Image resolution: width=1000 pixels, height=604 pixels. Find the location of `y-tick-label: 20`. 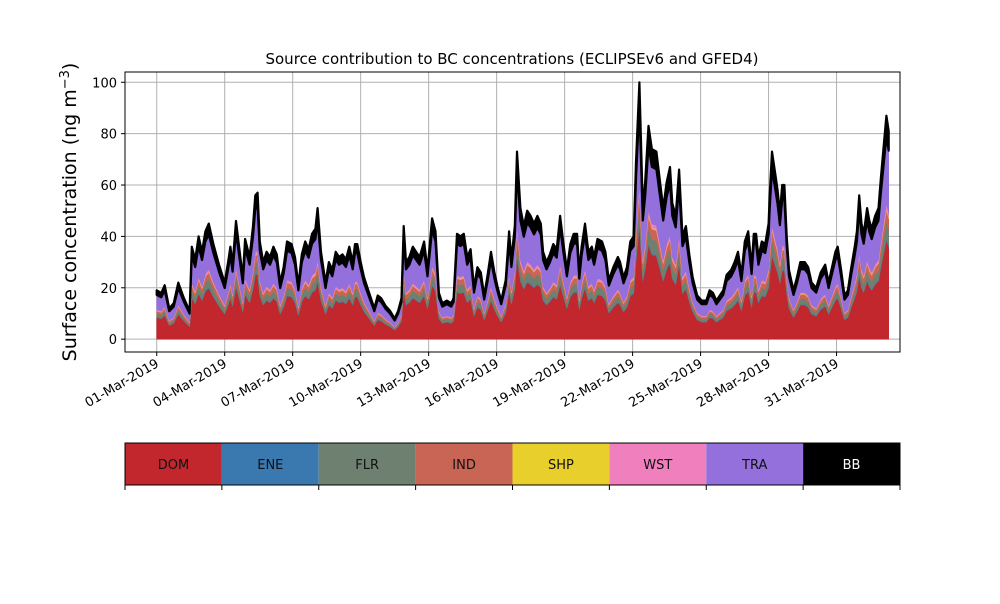

y-tick-label: 20 is located at coordinates (108, 289).